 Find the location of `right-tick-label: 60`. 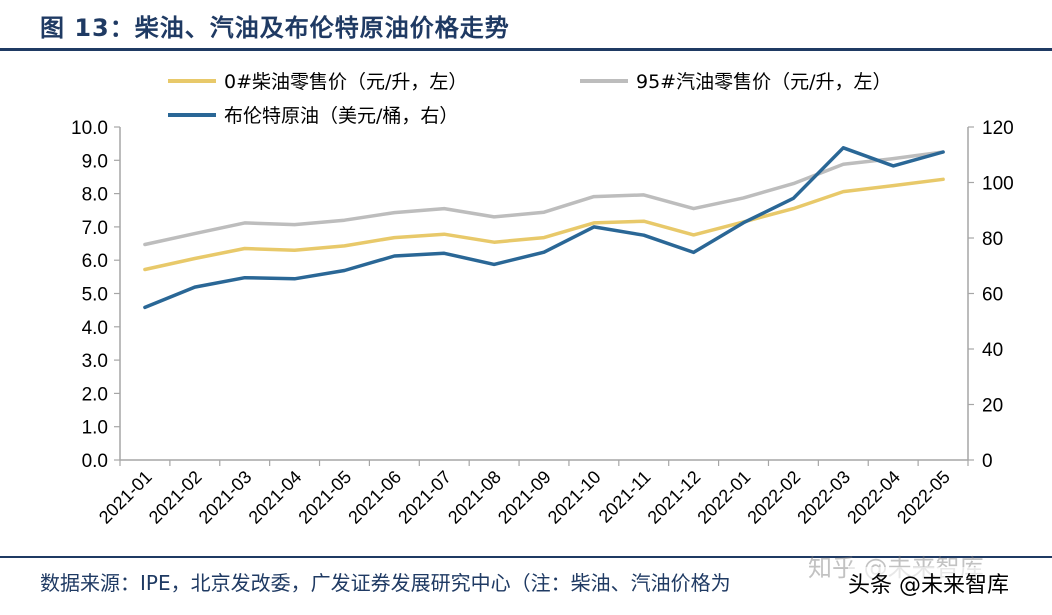

right-tick-label: 60 is located at coordinates (992, 295).